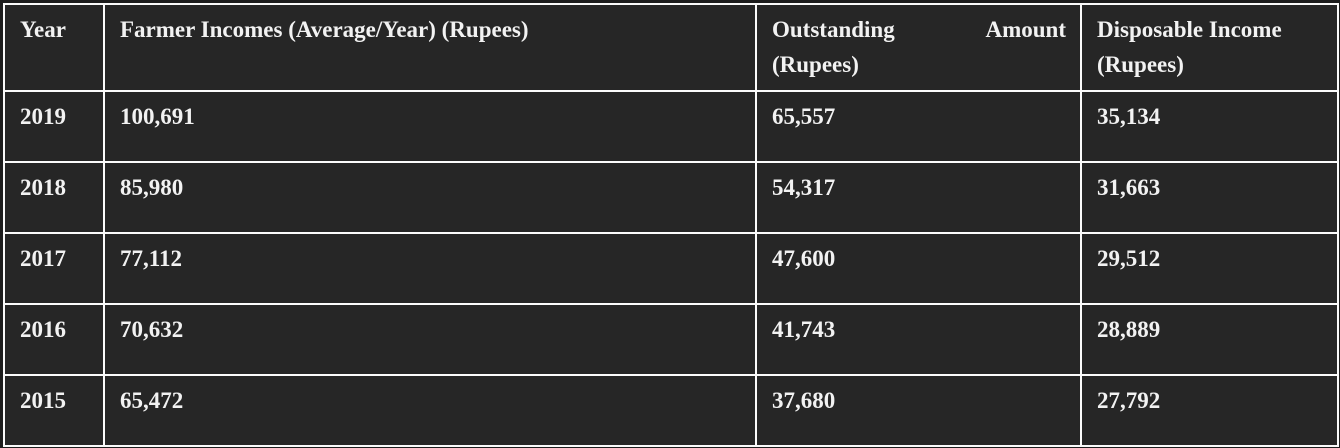  Describe the element at coordinates (1209, 410) in the screenshot. I see `disposable-income-cell: 27,792` at that location.